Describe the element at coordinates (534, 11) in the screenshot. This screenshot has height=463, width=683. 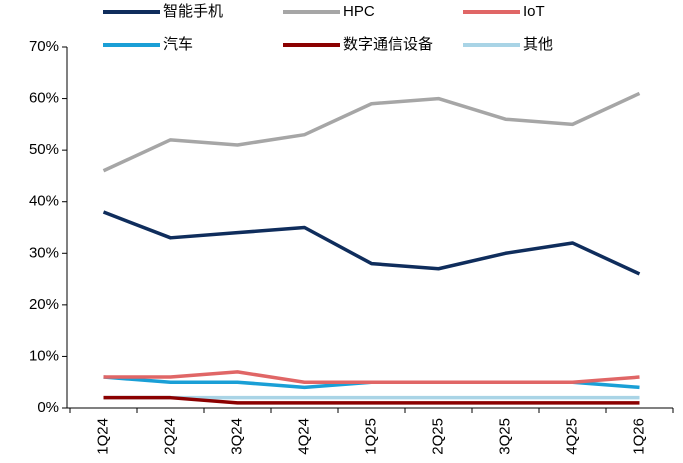
I see `legend-label: IoT` at that location.